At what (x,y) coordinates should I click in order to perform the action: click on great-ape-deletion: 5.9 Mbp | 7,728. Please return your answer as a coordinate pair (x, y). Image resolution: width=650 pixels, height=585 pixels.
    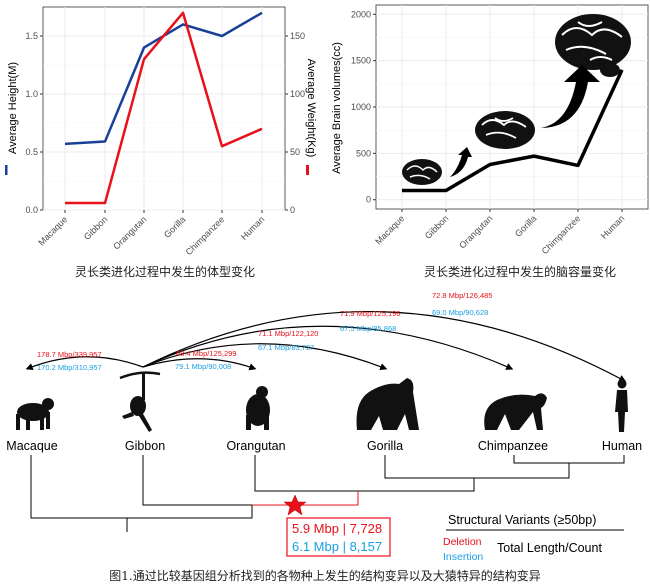
    Looking at the image, I should click on (337, 528).